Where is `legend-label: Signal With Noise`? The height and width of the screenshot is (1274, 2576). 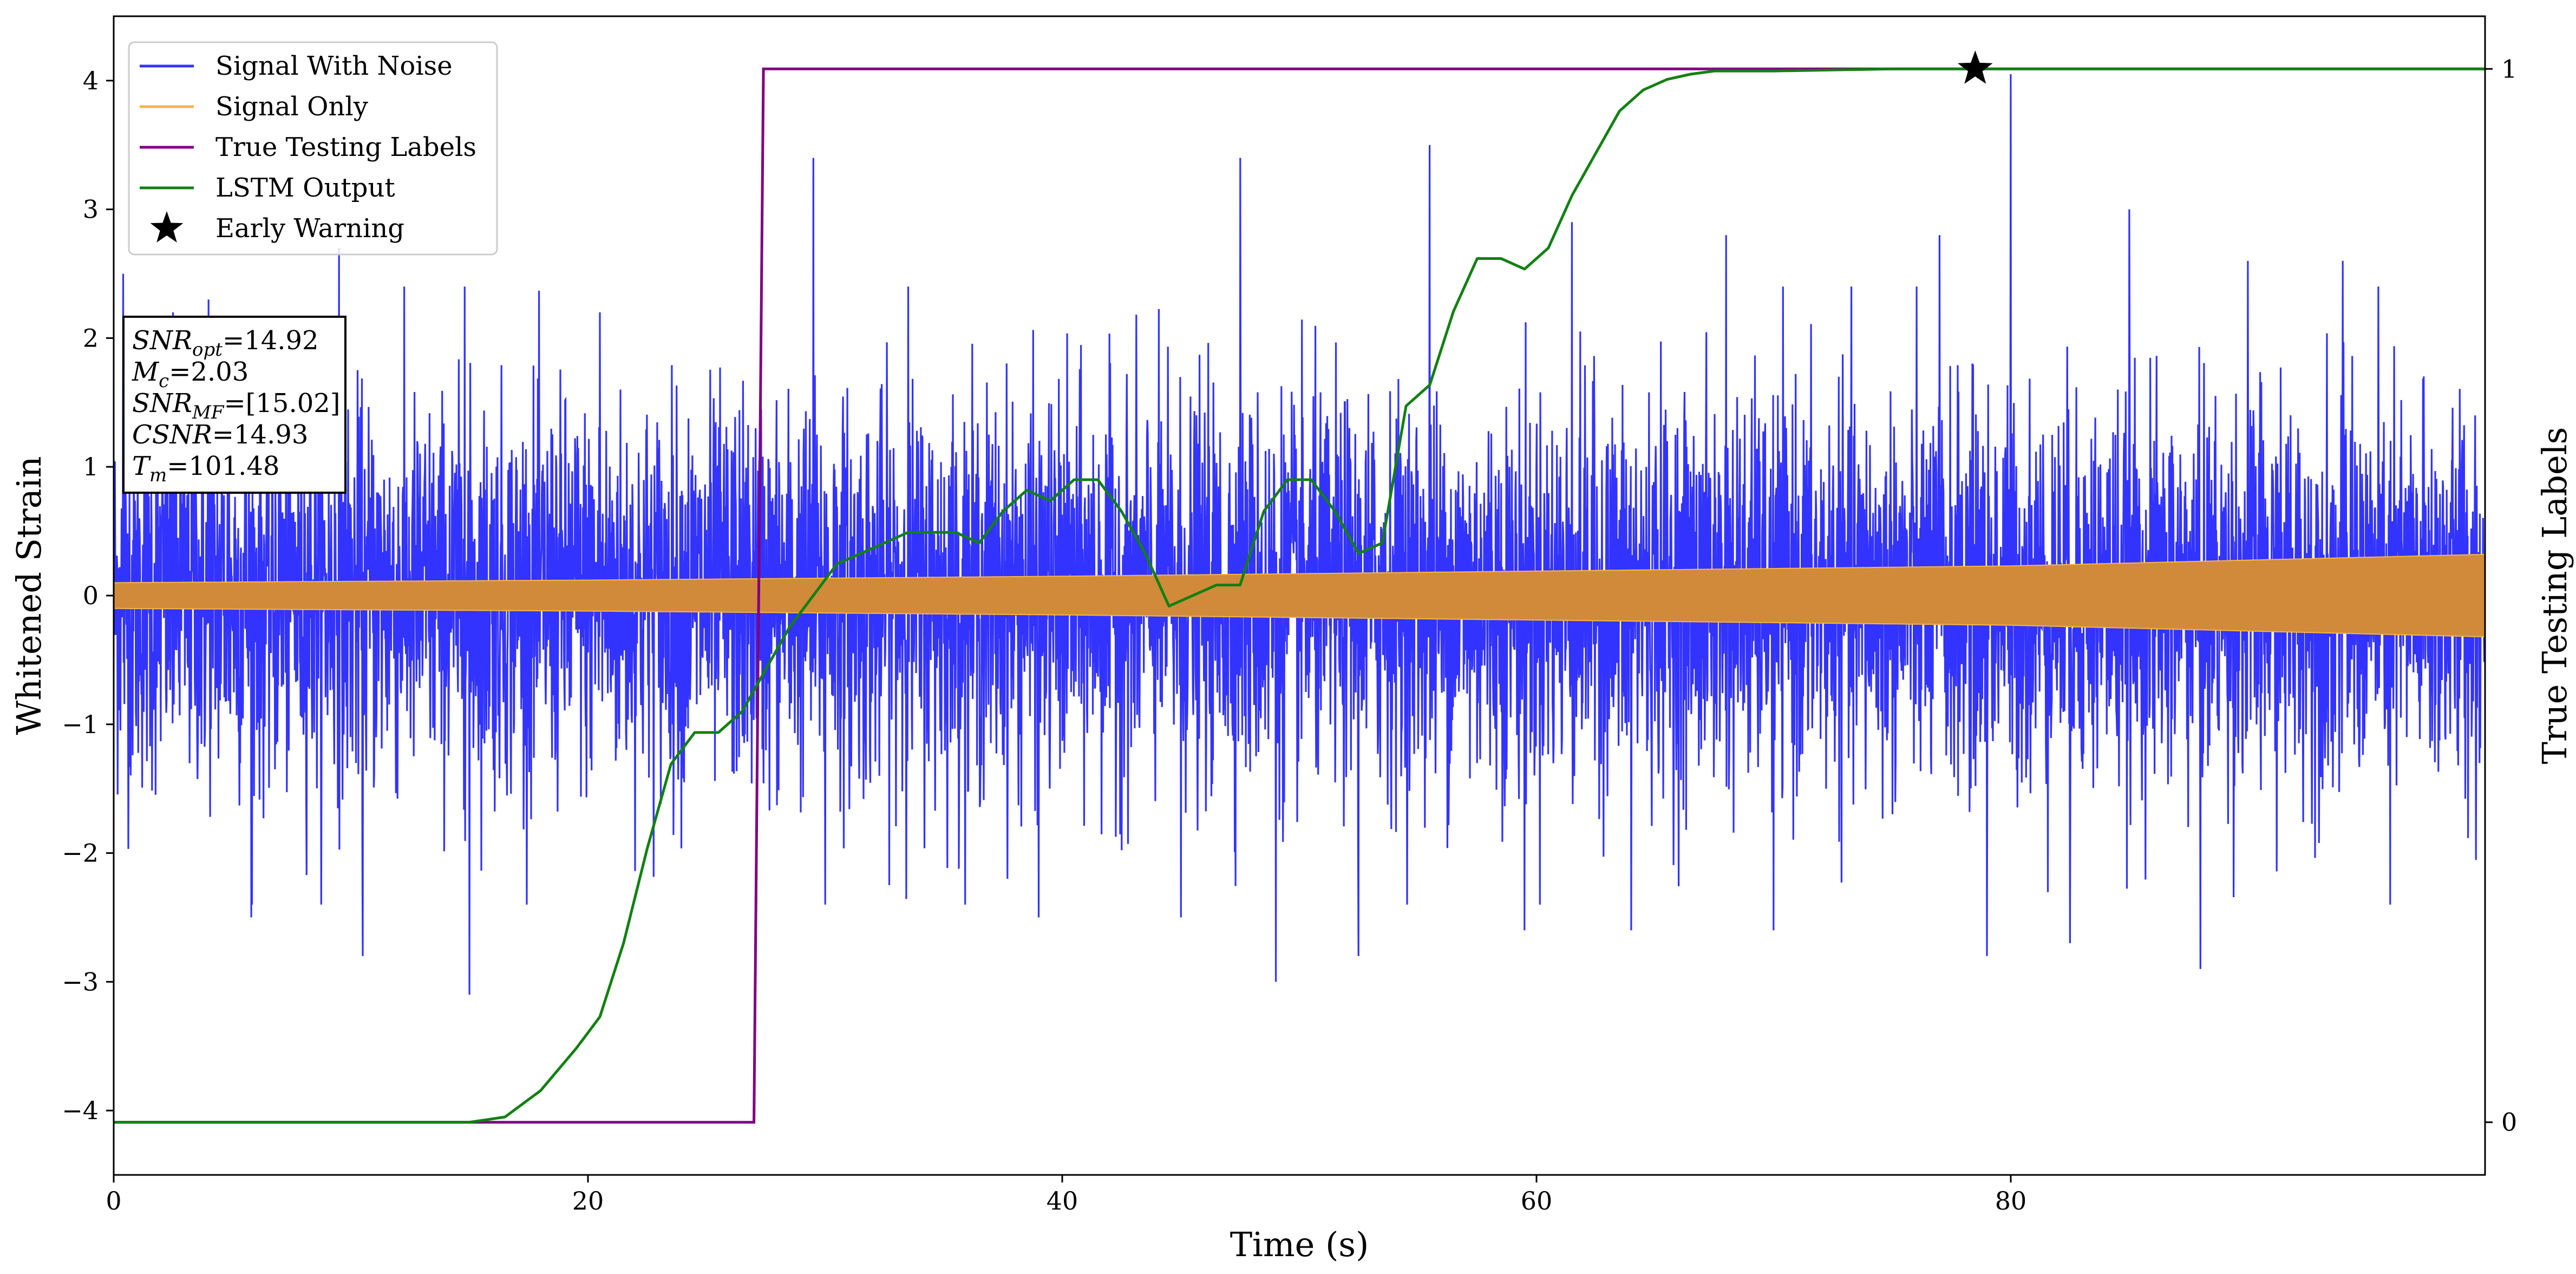
legend-label: Signal With Noise is located at coordinates (334, 66).